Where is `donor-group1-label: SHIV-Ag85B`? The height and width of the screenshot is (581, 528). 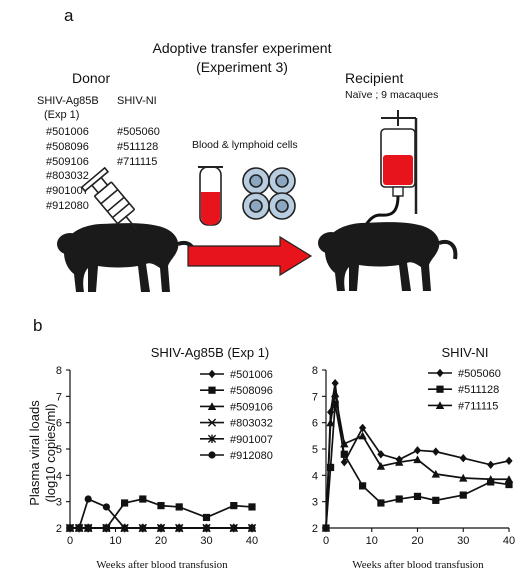
donor-group1-label: SHIV-Ag85B is located at coordinates (68, 101).